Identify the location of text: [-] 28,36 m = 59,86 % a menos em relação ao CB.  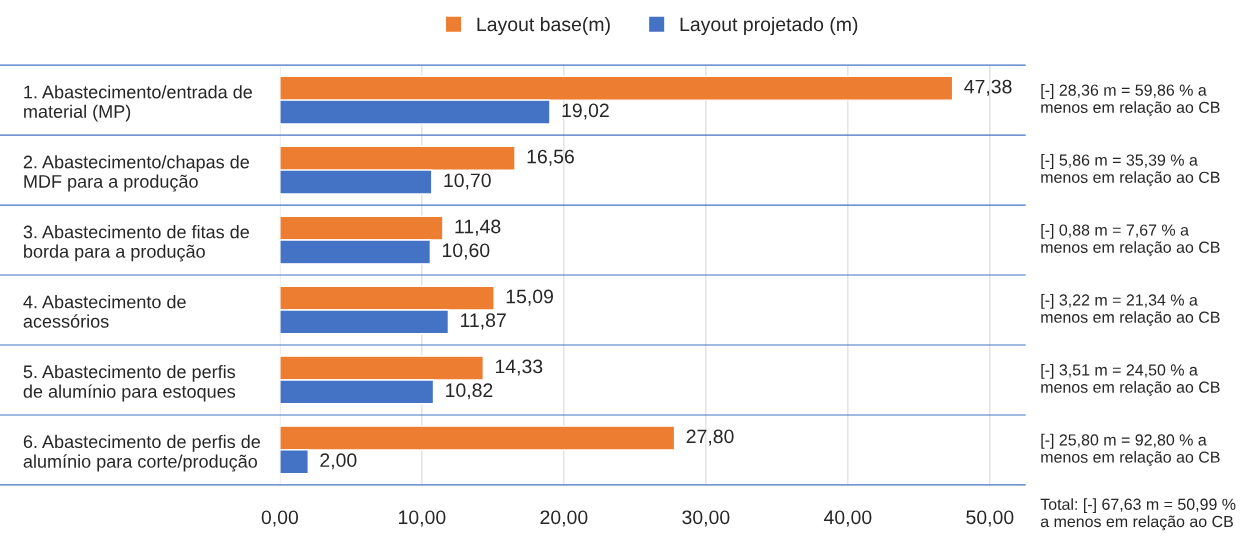
(1130, 100).